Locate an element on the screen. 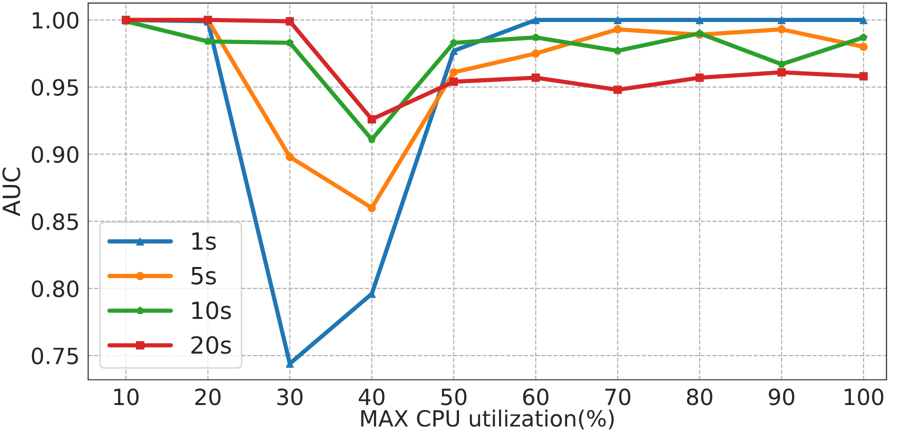 This screenshot has width=900, height=434. y-axis-title: AUC is located at coordinates (11, 192).